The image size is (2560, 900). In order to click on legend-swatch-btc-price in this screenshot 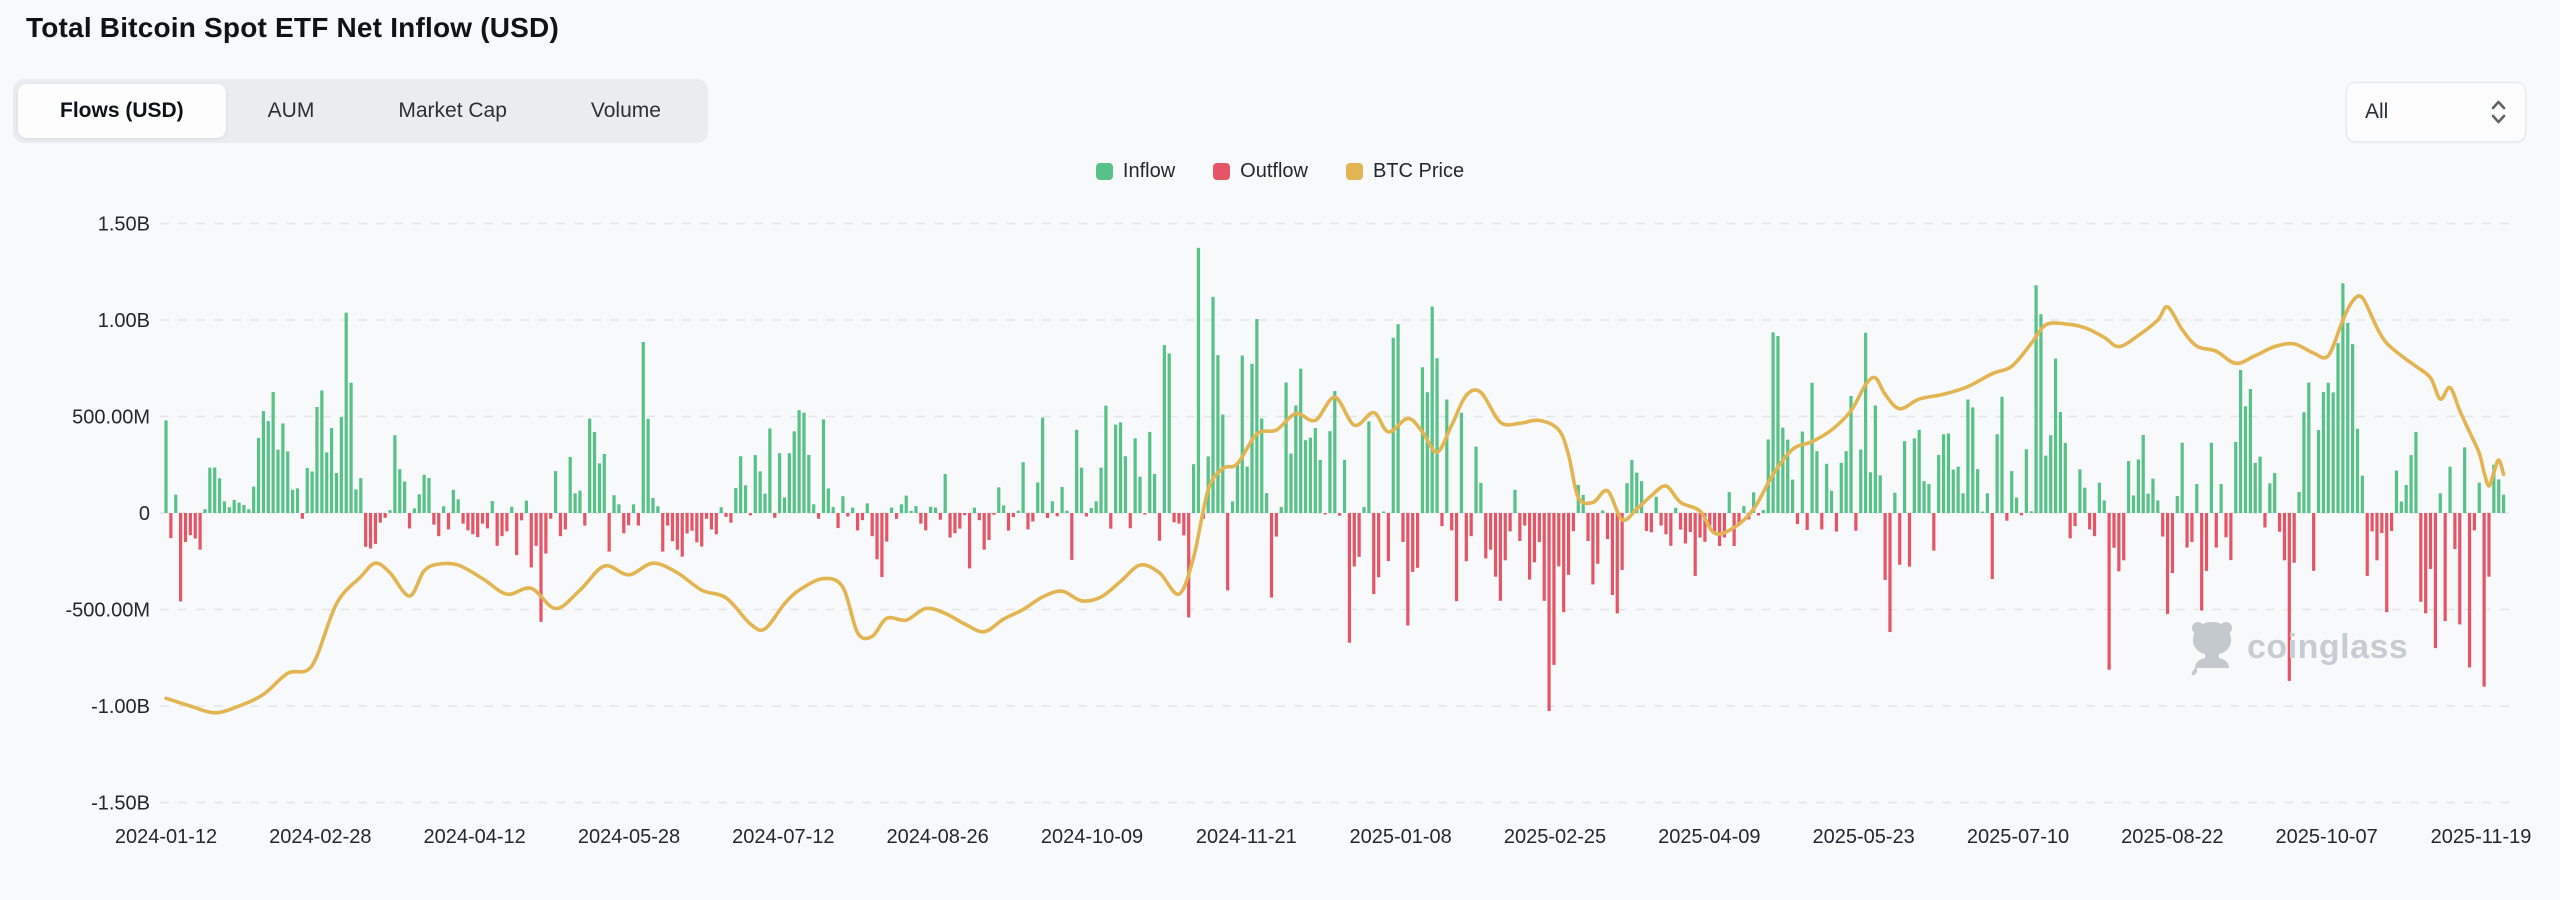, I will do `click(1354, 171)`.